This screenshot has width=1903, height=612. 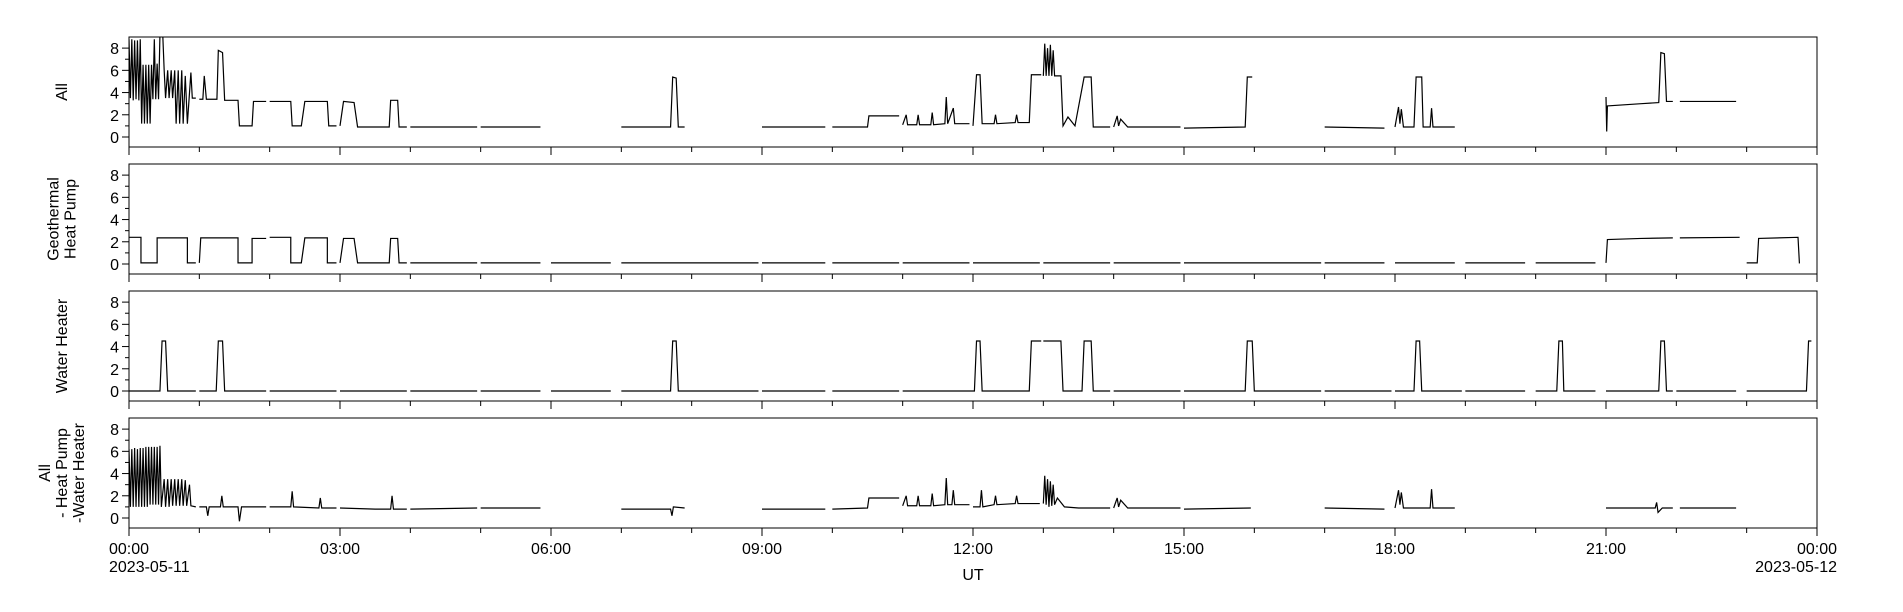 I want to click on x-axis-label: UT, so click(x=973, y=575).